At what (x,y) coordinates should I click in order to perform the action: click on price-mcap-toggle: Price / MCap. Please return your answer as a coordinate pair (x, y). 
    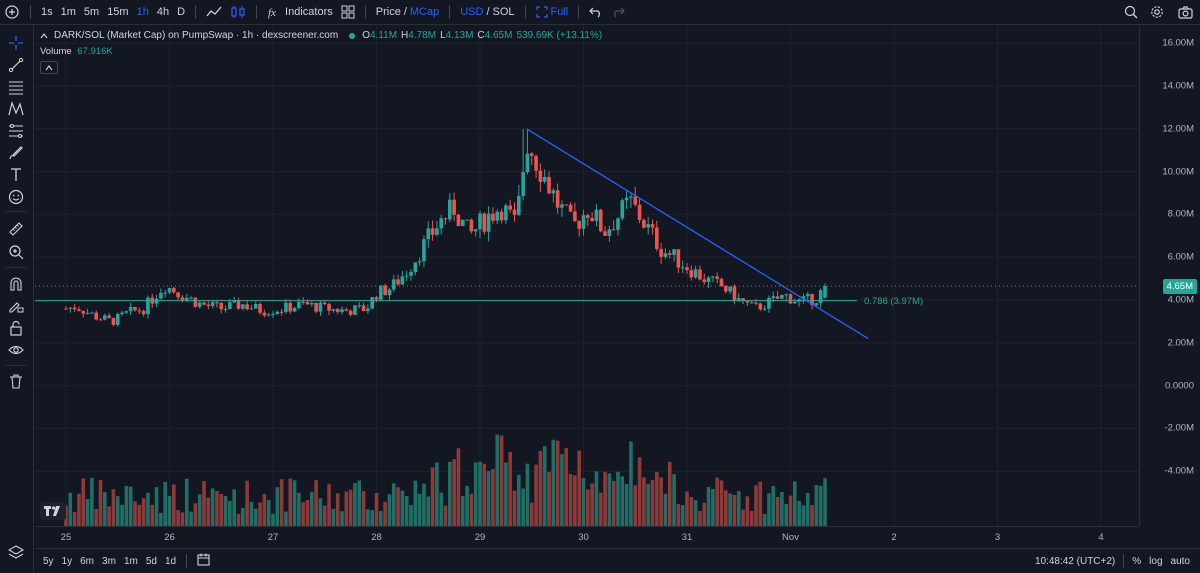
    Looking at the image, I should click on (407, 12).